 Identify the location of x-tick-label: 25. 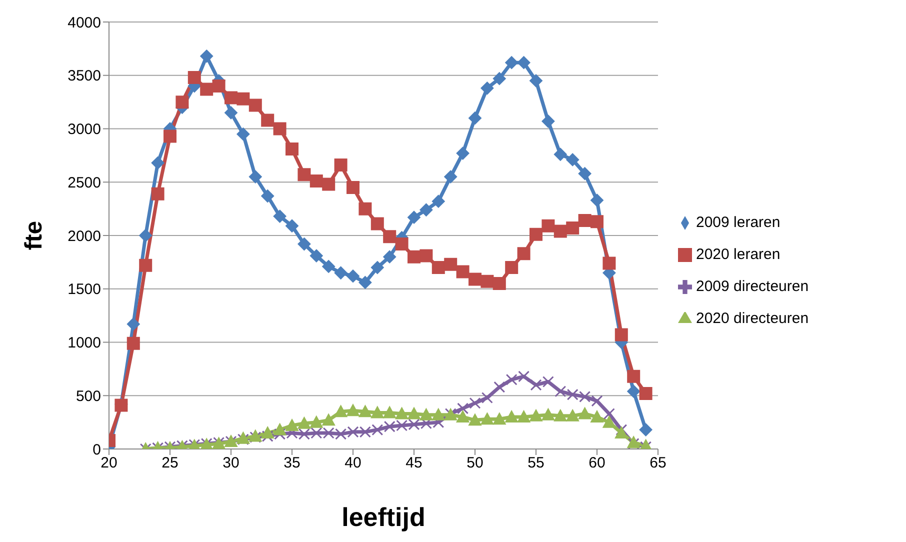
(170, 463).